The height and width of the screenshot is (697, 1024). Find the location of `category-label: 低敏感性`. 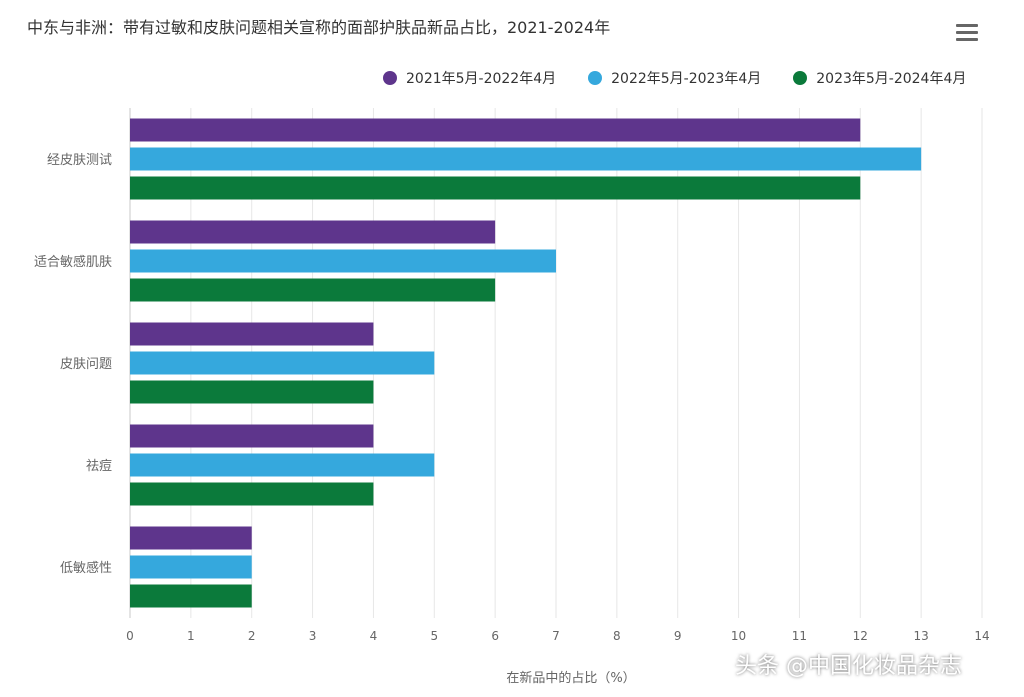

category-label: 低敏感性 is located at coordinates (86, 568).